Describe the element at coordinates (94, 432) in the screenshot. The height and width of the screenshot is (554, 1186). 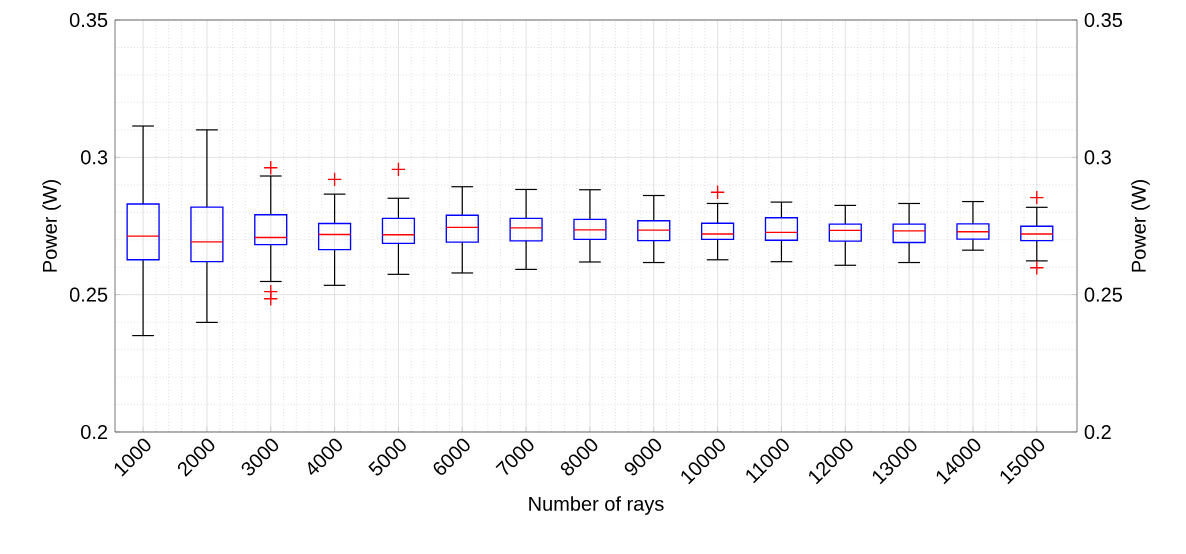
I see `y-tick-label: 0.2` at that location.